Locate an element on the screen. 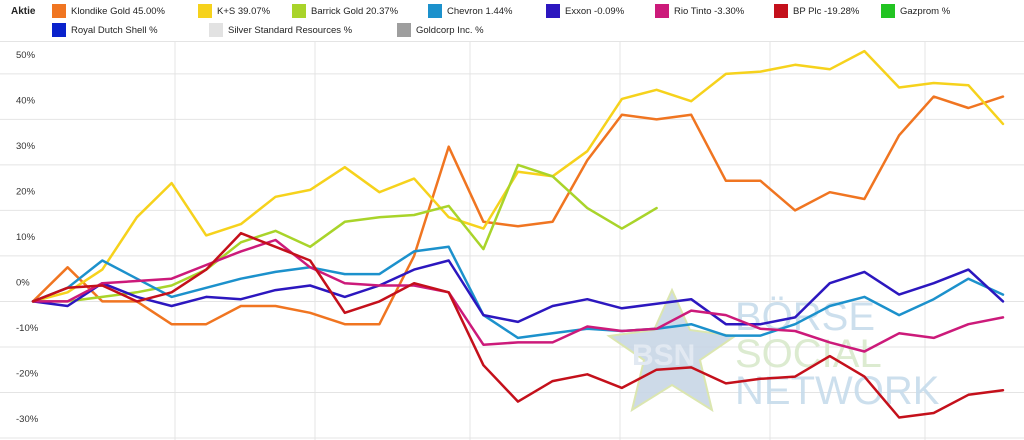 This screenshot has height=440, width=1024. y-tick-label: 0% is located at coordinates (23, 282).